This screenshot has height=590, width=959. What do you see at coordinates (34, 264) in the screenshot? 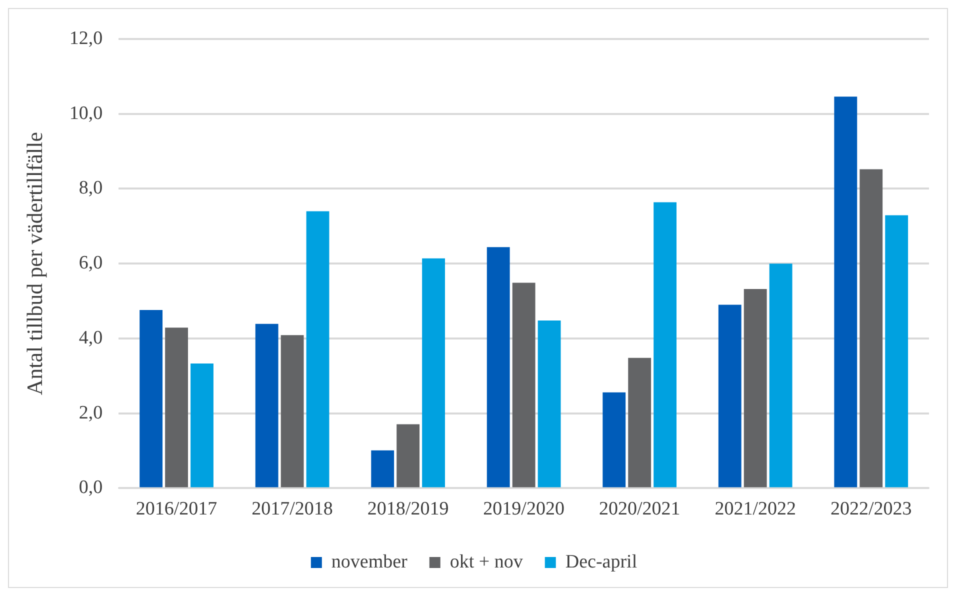
I see `y-axis-title: Antal tillbud per vädertillfälle` at bounding box center [34, 264].